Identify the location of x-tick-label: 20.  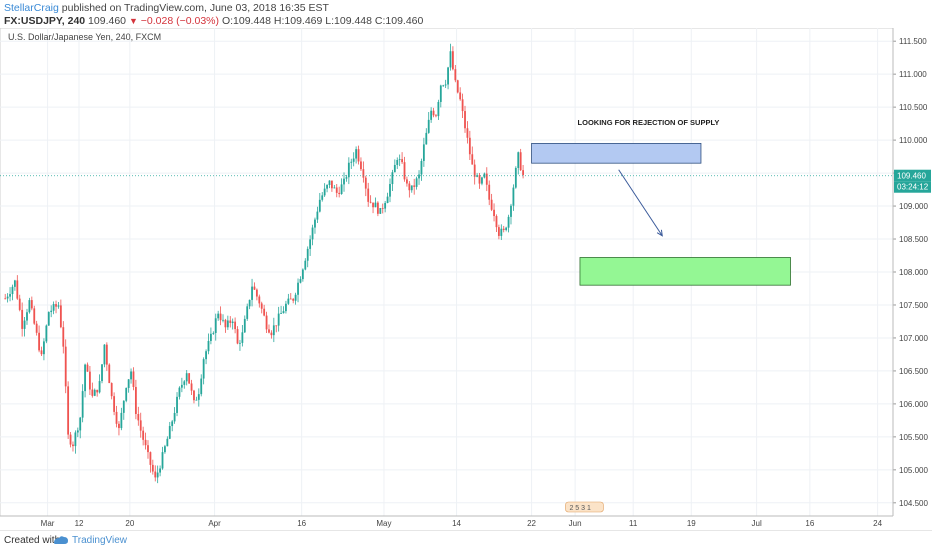
(129, 523).